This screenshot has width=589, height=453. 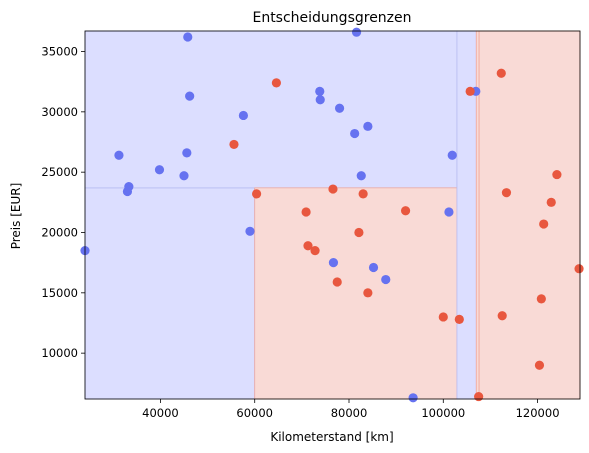 What do you see at coordinates (443, 413) in the screenshot?
I see `x-tick-label: 100000` at bounding box center [443, 413].